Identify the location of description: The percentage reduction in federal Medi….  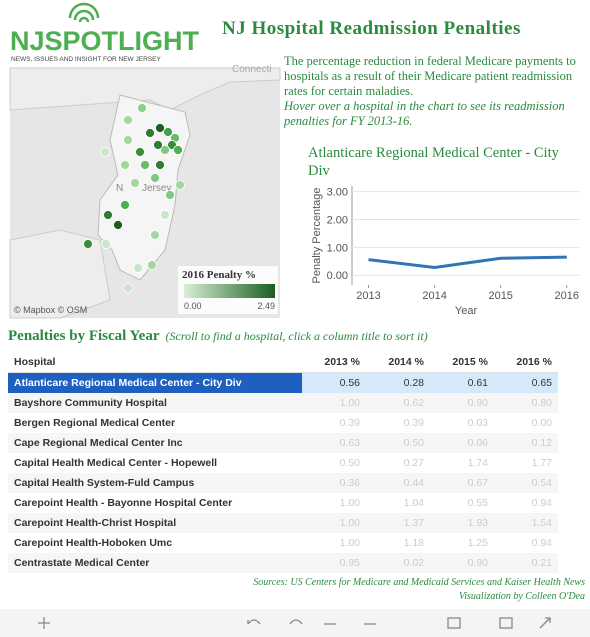
(434, 91).